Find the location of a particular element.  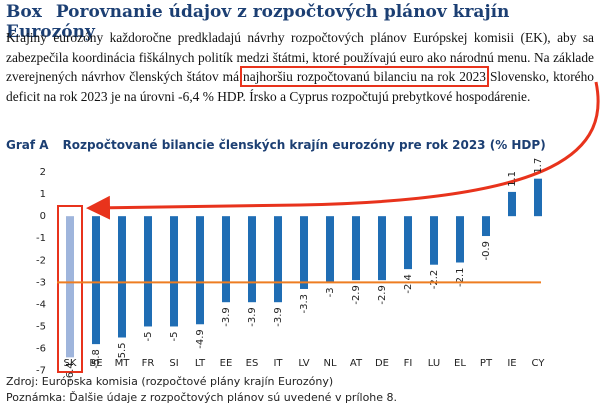

value-label: -0.9 is located at coordinates (486, 251).